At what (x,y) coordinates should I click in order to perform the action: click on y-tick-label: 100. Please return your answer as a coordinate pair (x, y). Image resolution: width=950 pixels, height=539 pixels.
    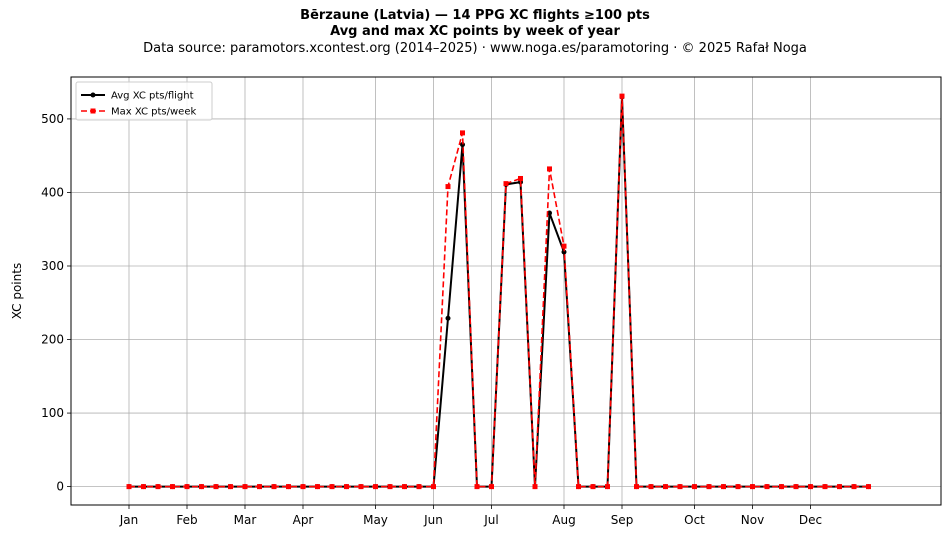
    Looking at the image, I should click on (52, 413).